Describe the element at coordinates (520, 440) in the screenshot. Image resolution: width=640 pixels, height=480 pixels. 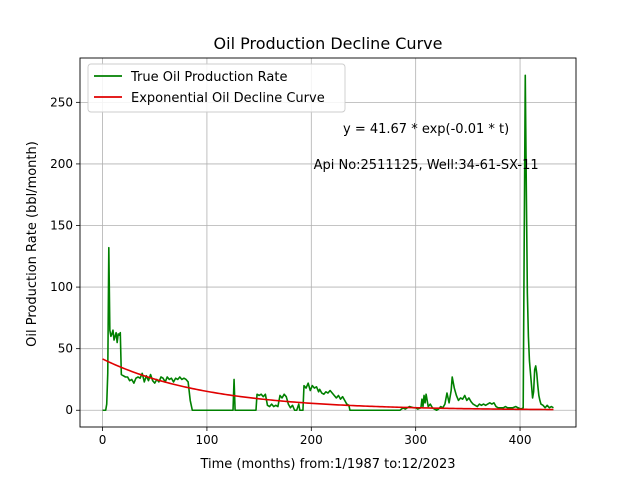
I see `x-tick-label: 400` at that location.